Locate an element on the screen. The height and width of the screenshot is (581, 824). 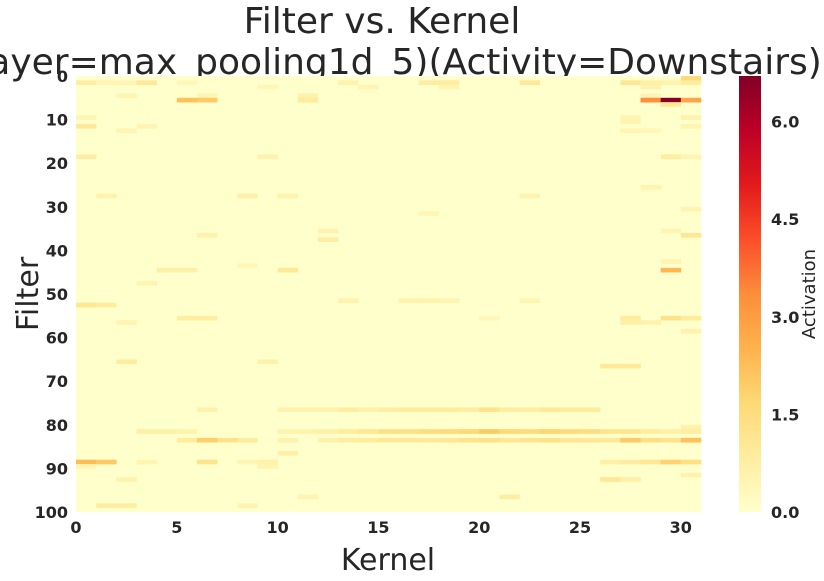
y-tick-label: 90 is located at coordinates (57, 468).